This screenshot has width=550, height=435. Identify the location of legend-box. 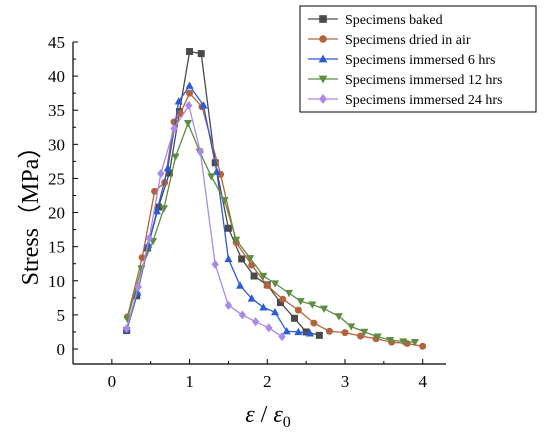
(418, 59).